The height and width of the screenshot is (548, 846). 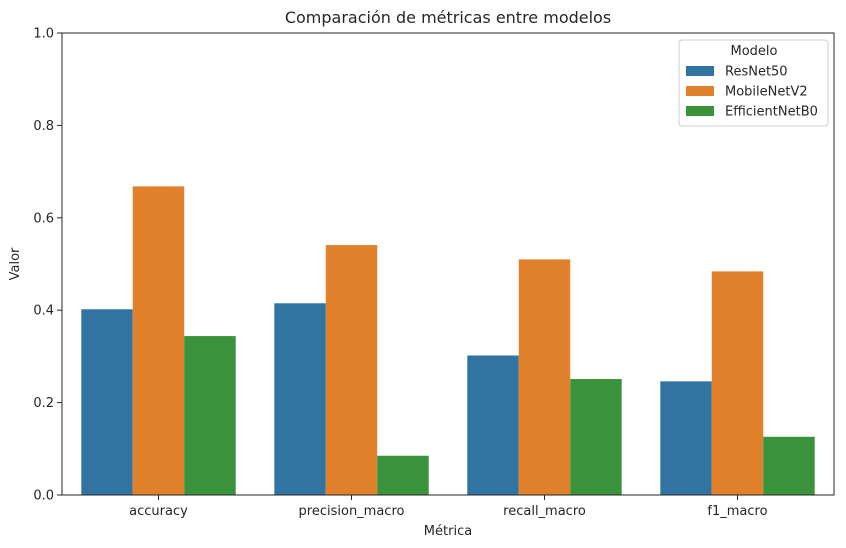 What do you see at coordinates (15, 263) in the screenshot?
I see `y-axis-label: Valor` at bounding box center [15, 263].